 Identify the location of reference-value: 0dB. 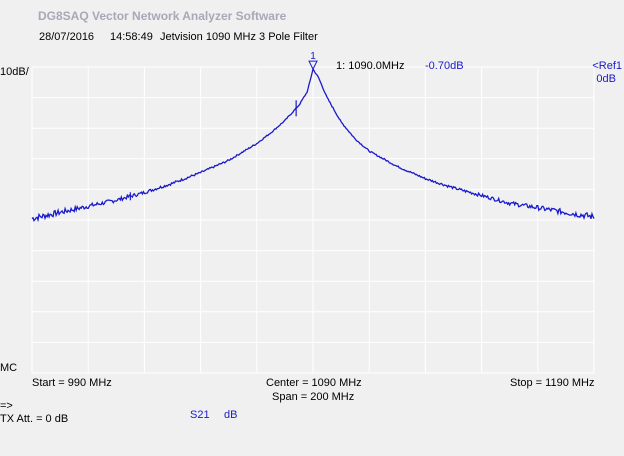
(606, 79).